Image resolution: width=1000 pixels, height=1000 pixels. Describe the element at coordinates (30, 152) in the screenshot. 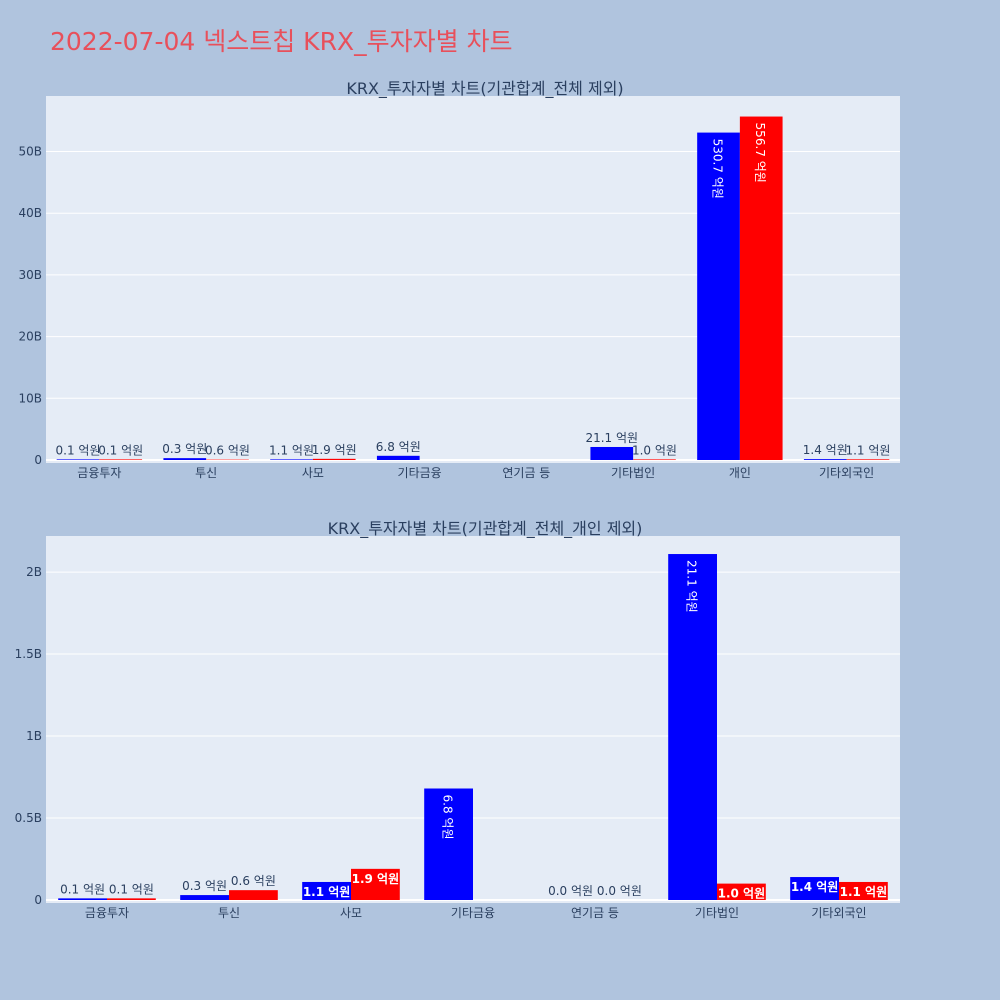

I see `y-tick-label: 50B` at that location.